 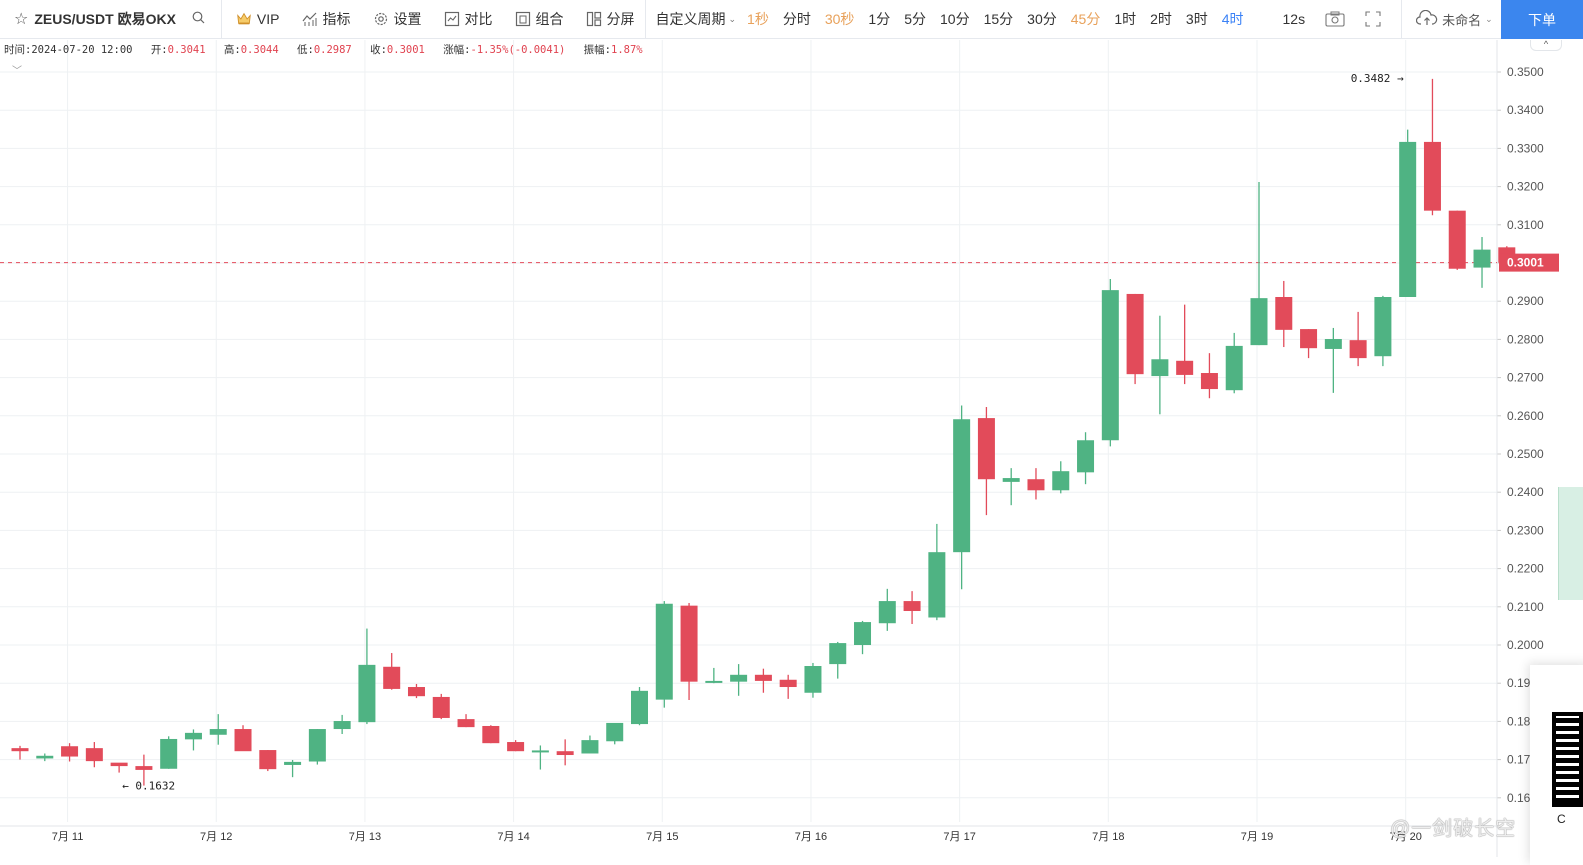 What do you see at coordinates (879, 19) in the screenshot?
I see `period-1m: 1分` at bounding box center [879, 19].